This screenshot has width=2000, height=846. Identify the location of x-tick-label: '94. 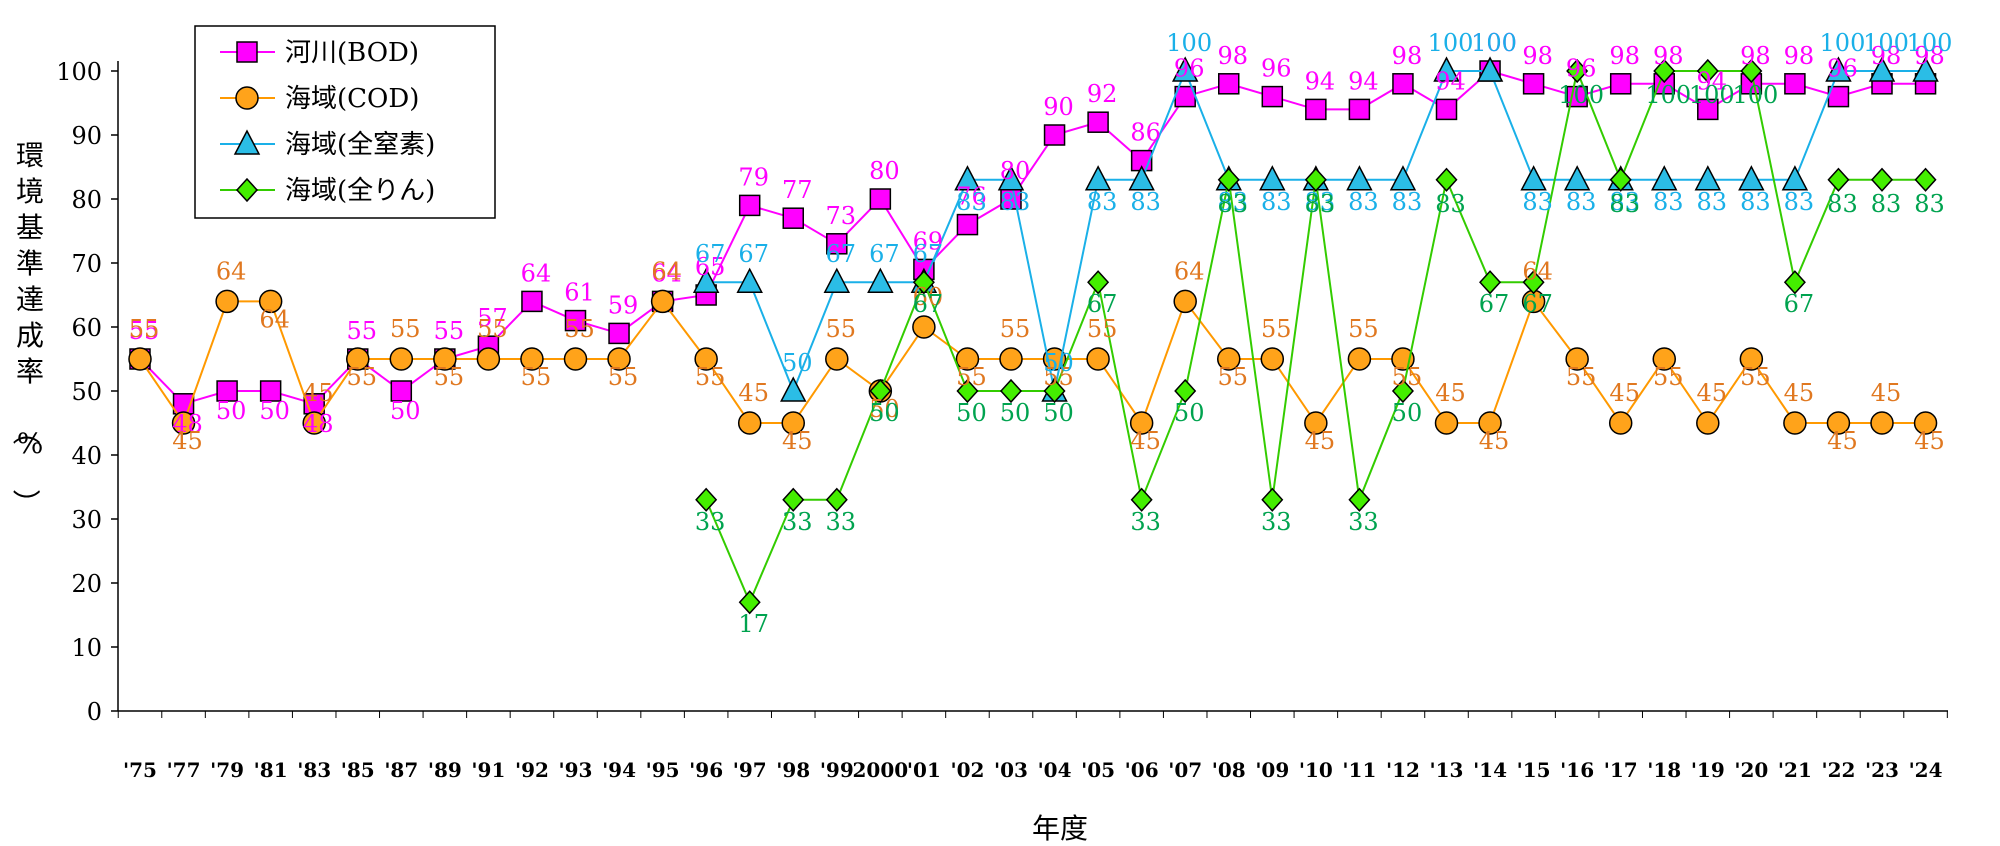
(619, 770).